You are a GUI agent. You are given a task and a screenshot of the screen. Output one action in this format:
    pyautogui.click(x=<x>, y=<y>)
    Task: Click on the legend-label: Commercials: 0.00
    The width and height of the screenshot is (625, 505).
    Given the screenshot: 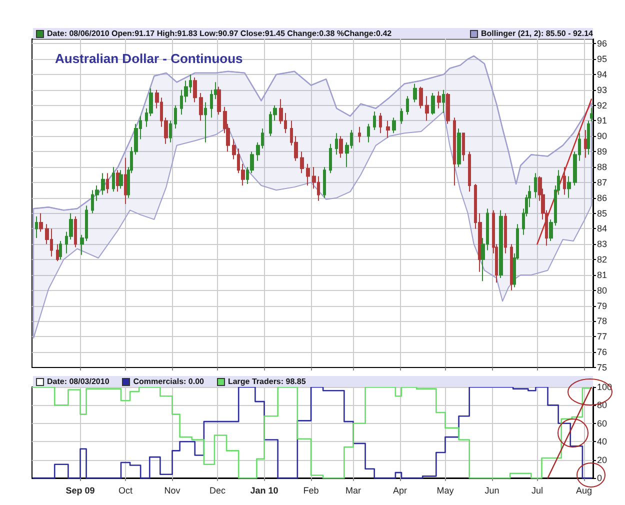 What is the action you would take?
    pyautogui.click(x=168, y=381)
    